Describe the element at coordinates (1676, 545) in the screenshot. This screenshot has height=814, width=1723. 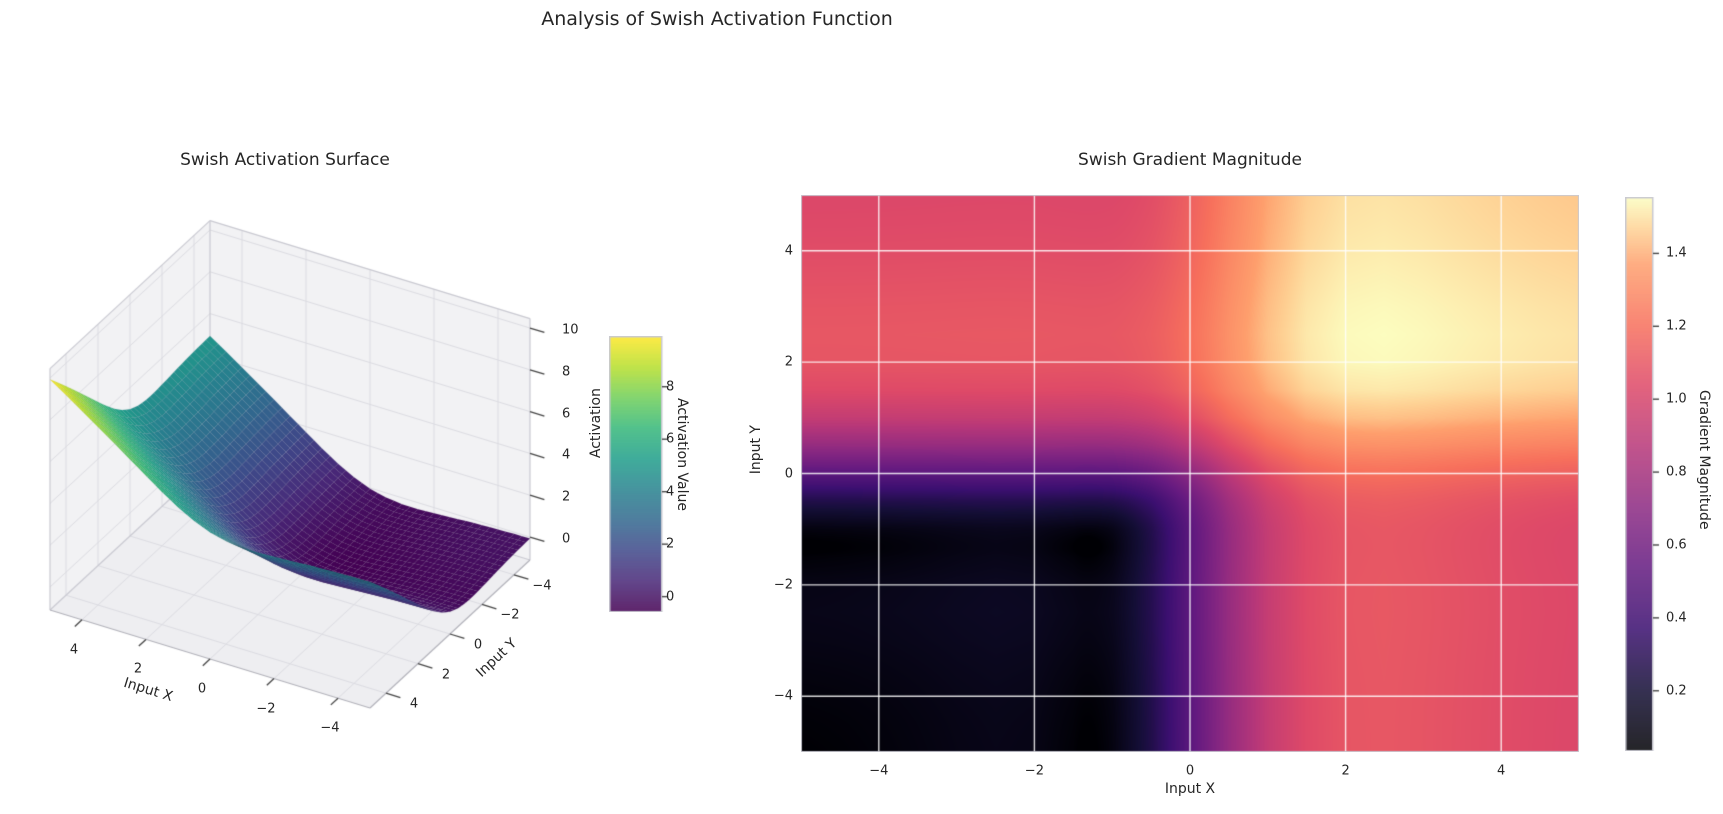
I see `heatmap-colorbar-tick-label: 0.6` at that location.